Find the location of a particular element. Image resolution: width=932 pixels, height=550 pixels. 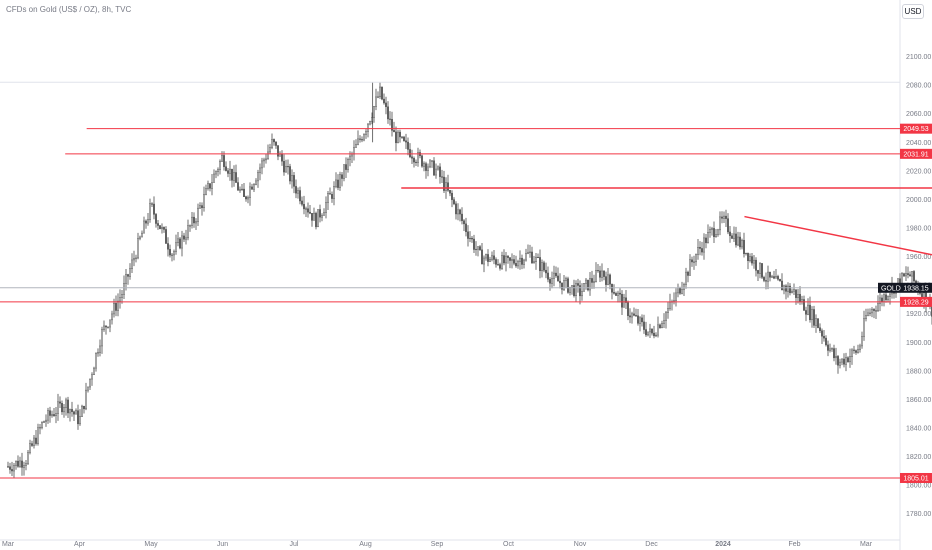

y-tick-label: 1800.00 is located at coordinates (918, 486).